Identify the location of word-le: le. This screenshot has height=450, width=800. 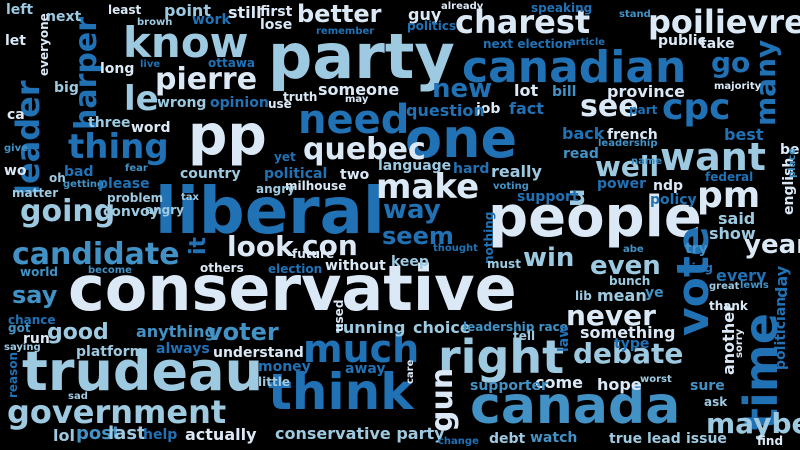
(141, 99).